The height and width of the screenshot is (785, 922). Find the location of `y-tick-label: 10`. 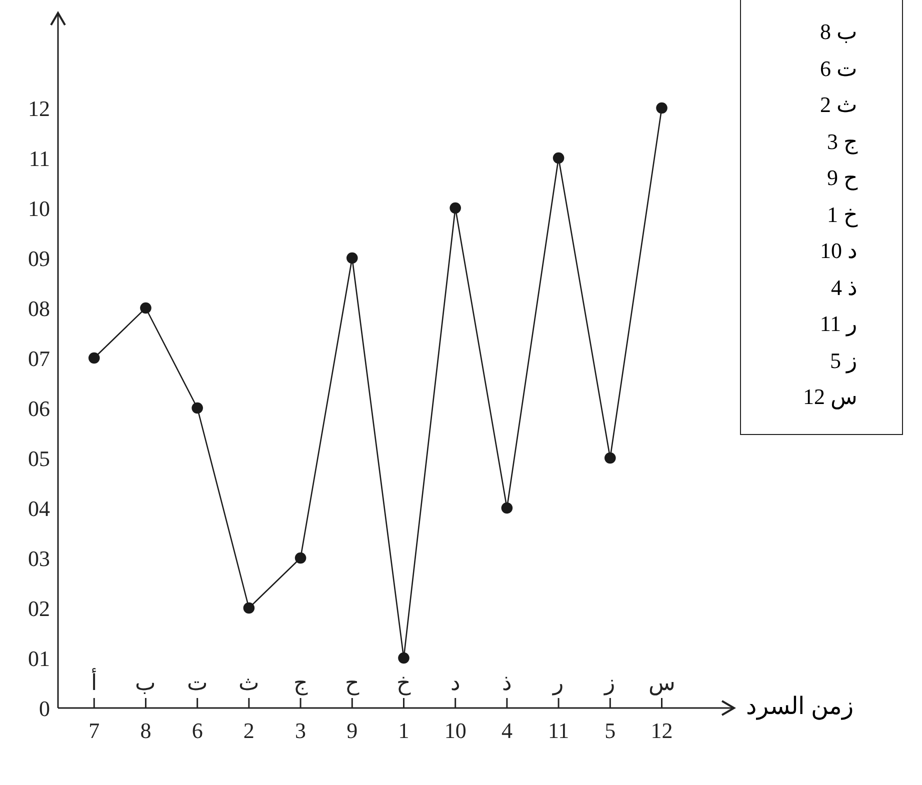

y-tick-label: 10 is located at coordinates (39, 208).